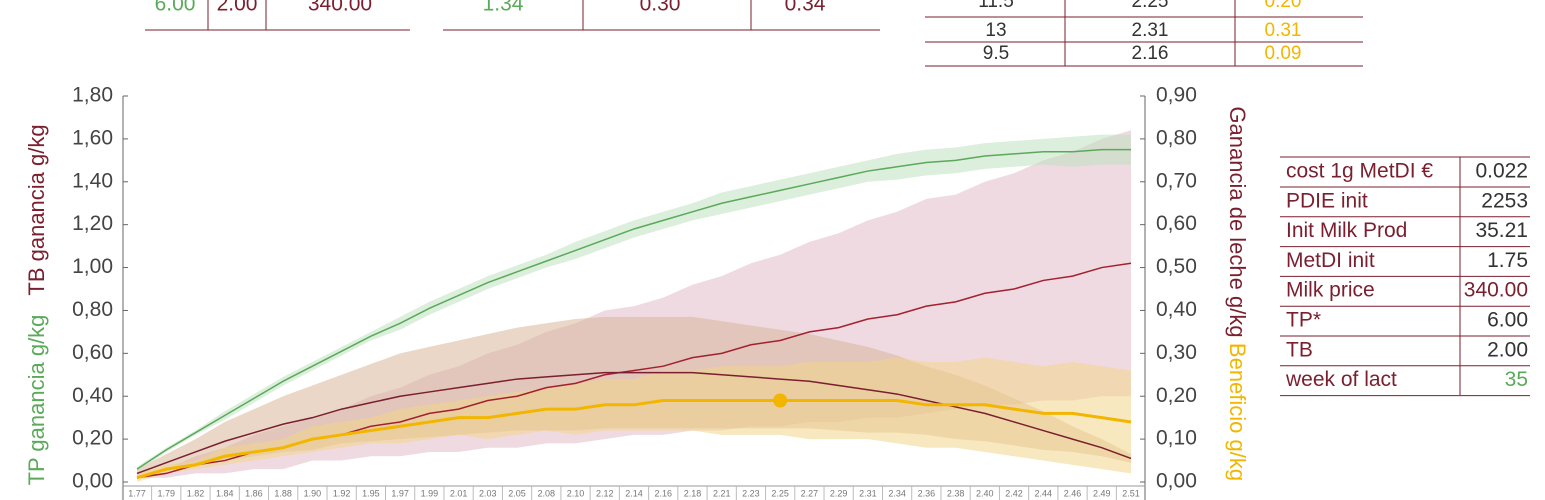 This screenshot has width=1545, height=500. Describe the element at coordinates (1176, 395) in the screenshot. I see `y2-tick-label: 0,20` at that location.